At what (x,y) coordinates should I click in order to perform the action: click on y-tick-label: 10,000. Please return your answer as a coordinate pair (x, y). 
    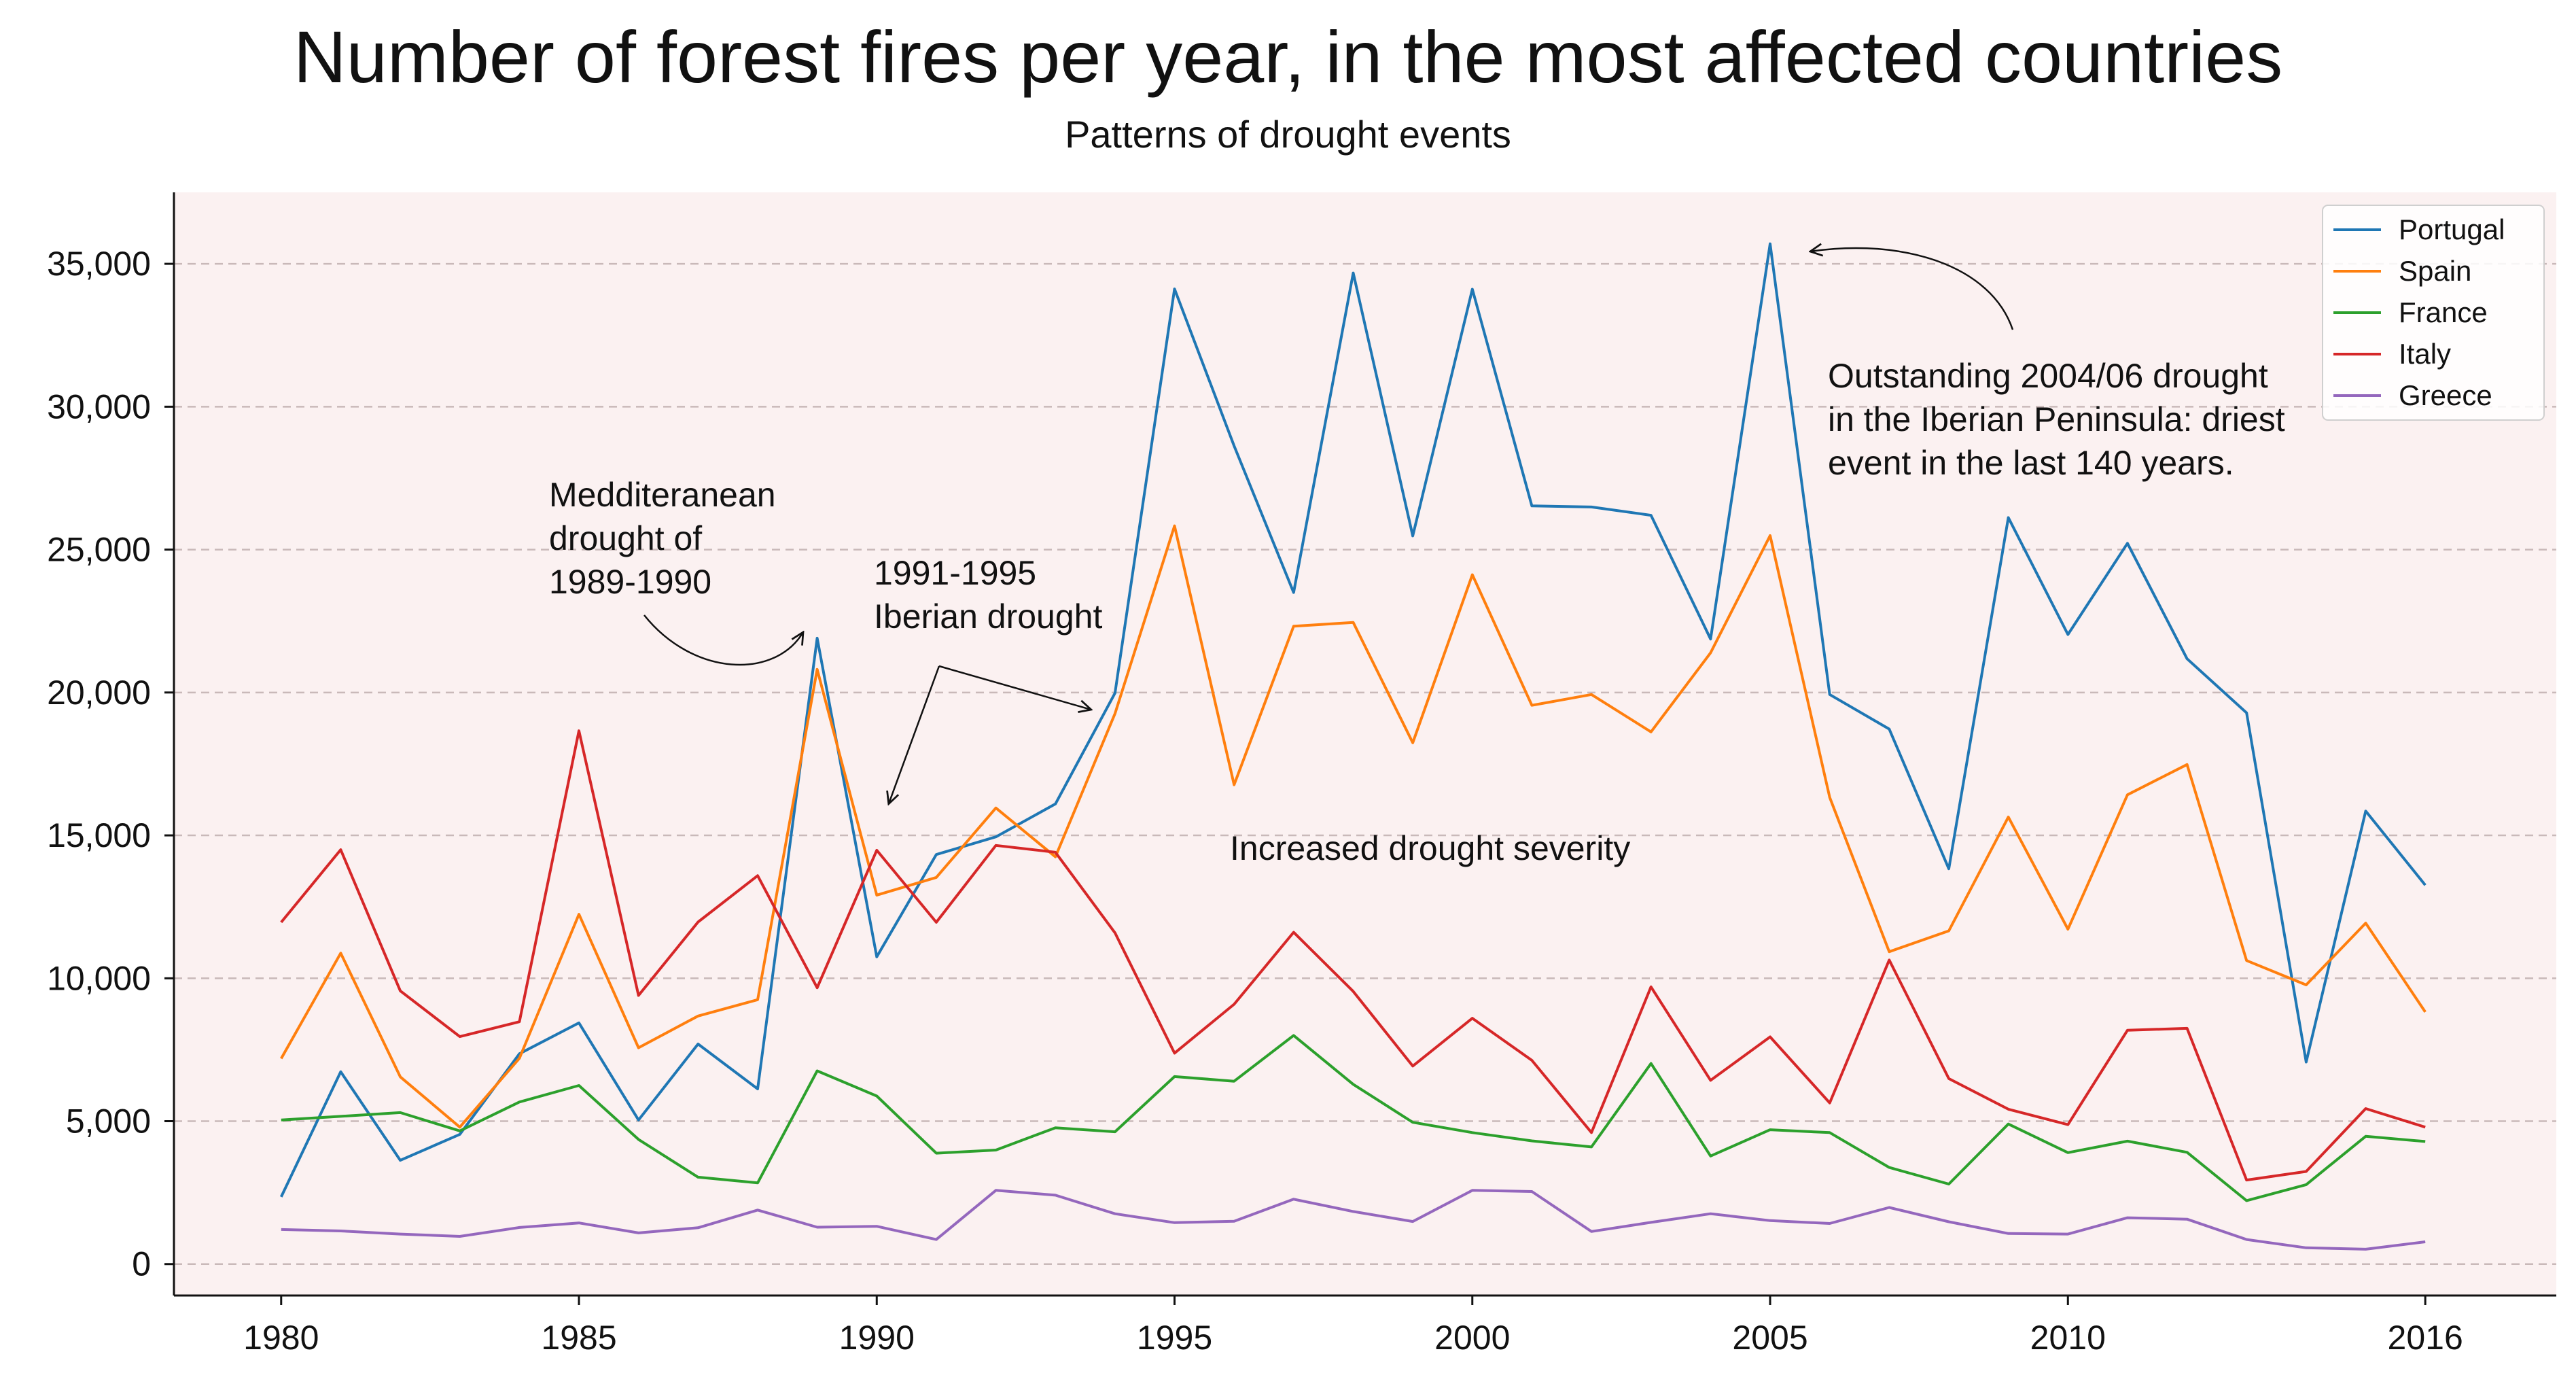
    Looking at the image, I should click on (99, 978).